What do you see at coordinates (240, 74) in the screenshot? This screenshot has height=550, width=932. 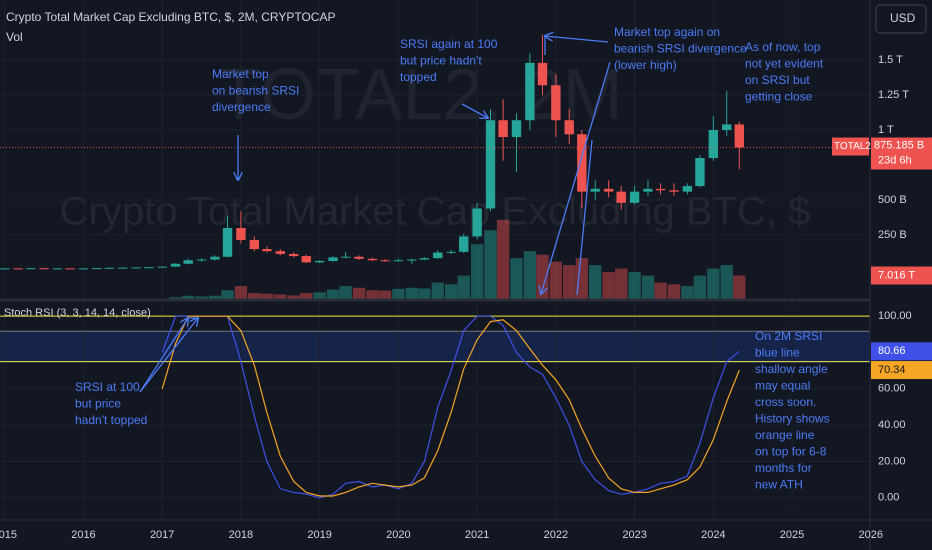 I see `annotation: Market top` at bounding box center [240, 74].